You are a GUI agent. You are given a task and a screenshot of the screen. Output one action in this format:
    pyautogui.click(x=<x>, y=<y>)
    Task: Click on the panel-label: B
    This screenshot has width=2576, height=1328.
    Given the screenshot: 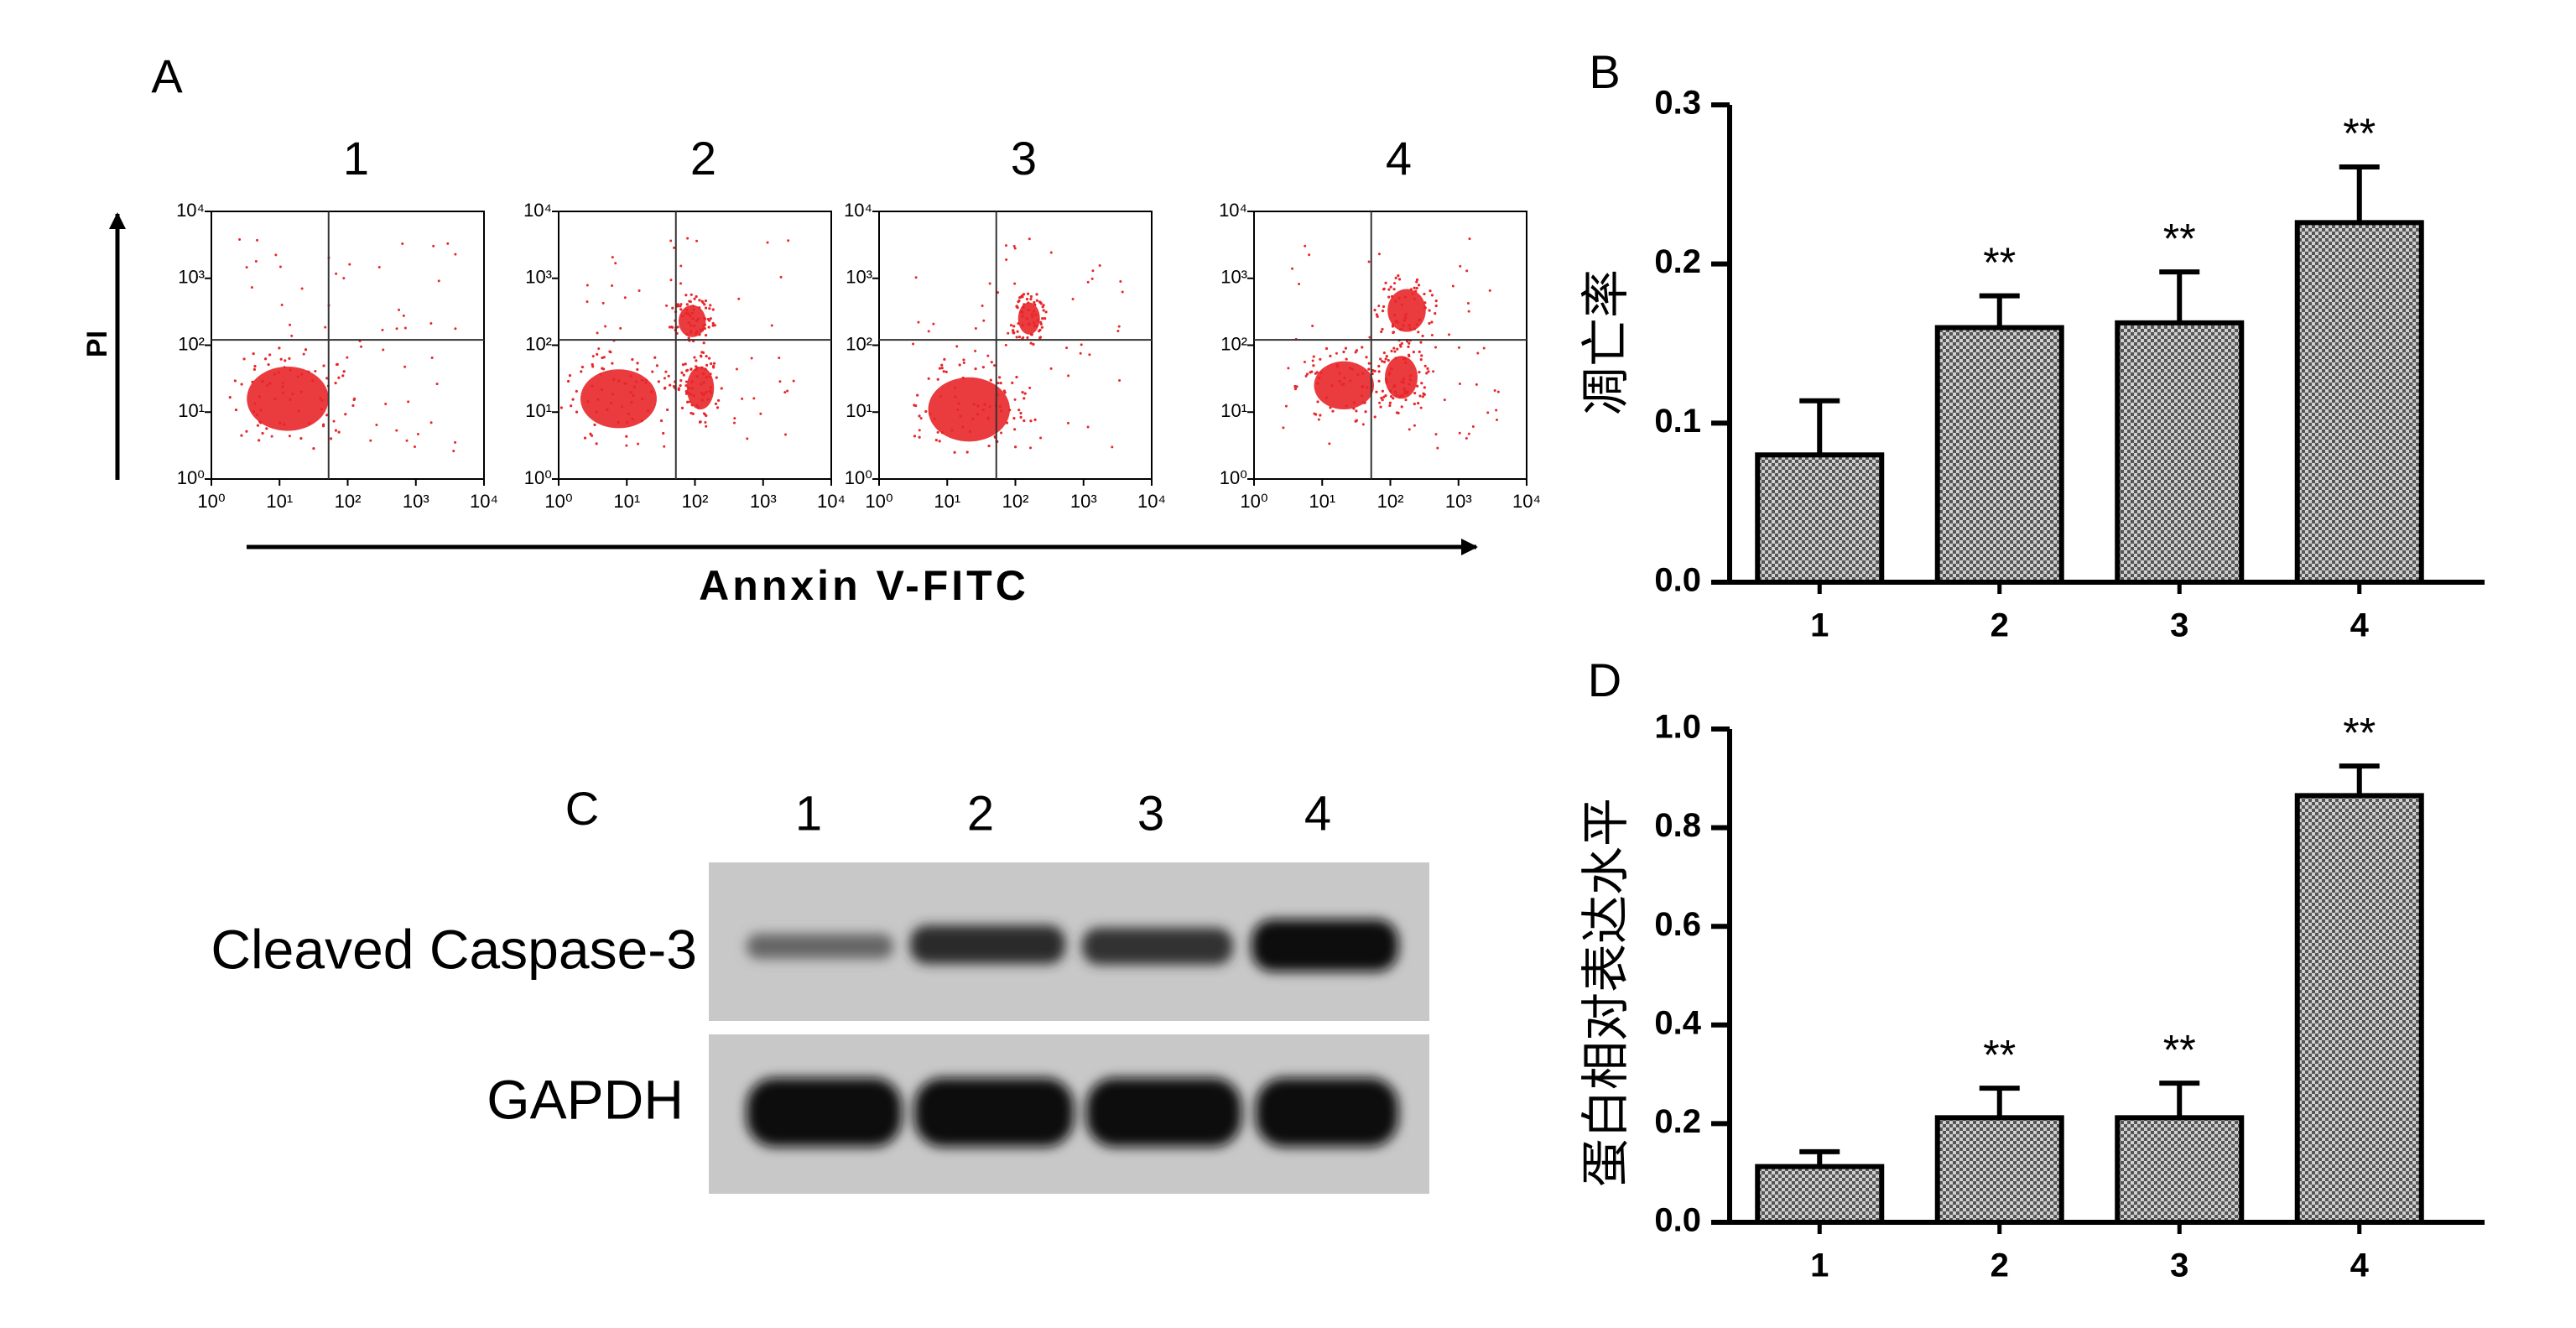 What is the action you would take?
    pyautogui.click(x=1604, y=71)
    